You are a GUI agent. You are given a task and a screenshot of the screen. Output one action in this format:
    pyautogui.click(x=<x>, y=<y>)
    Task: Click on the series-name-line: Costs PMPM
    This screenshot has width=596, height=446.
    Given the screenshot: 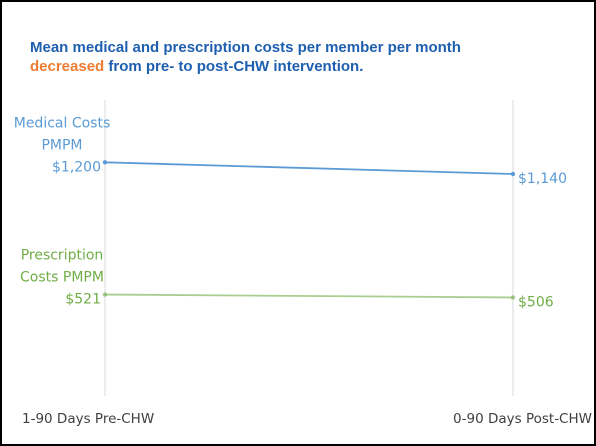 What is the action you would take?
    pyautogui.click(x=62, y=278)
    